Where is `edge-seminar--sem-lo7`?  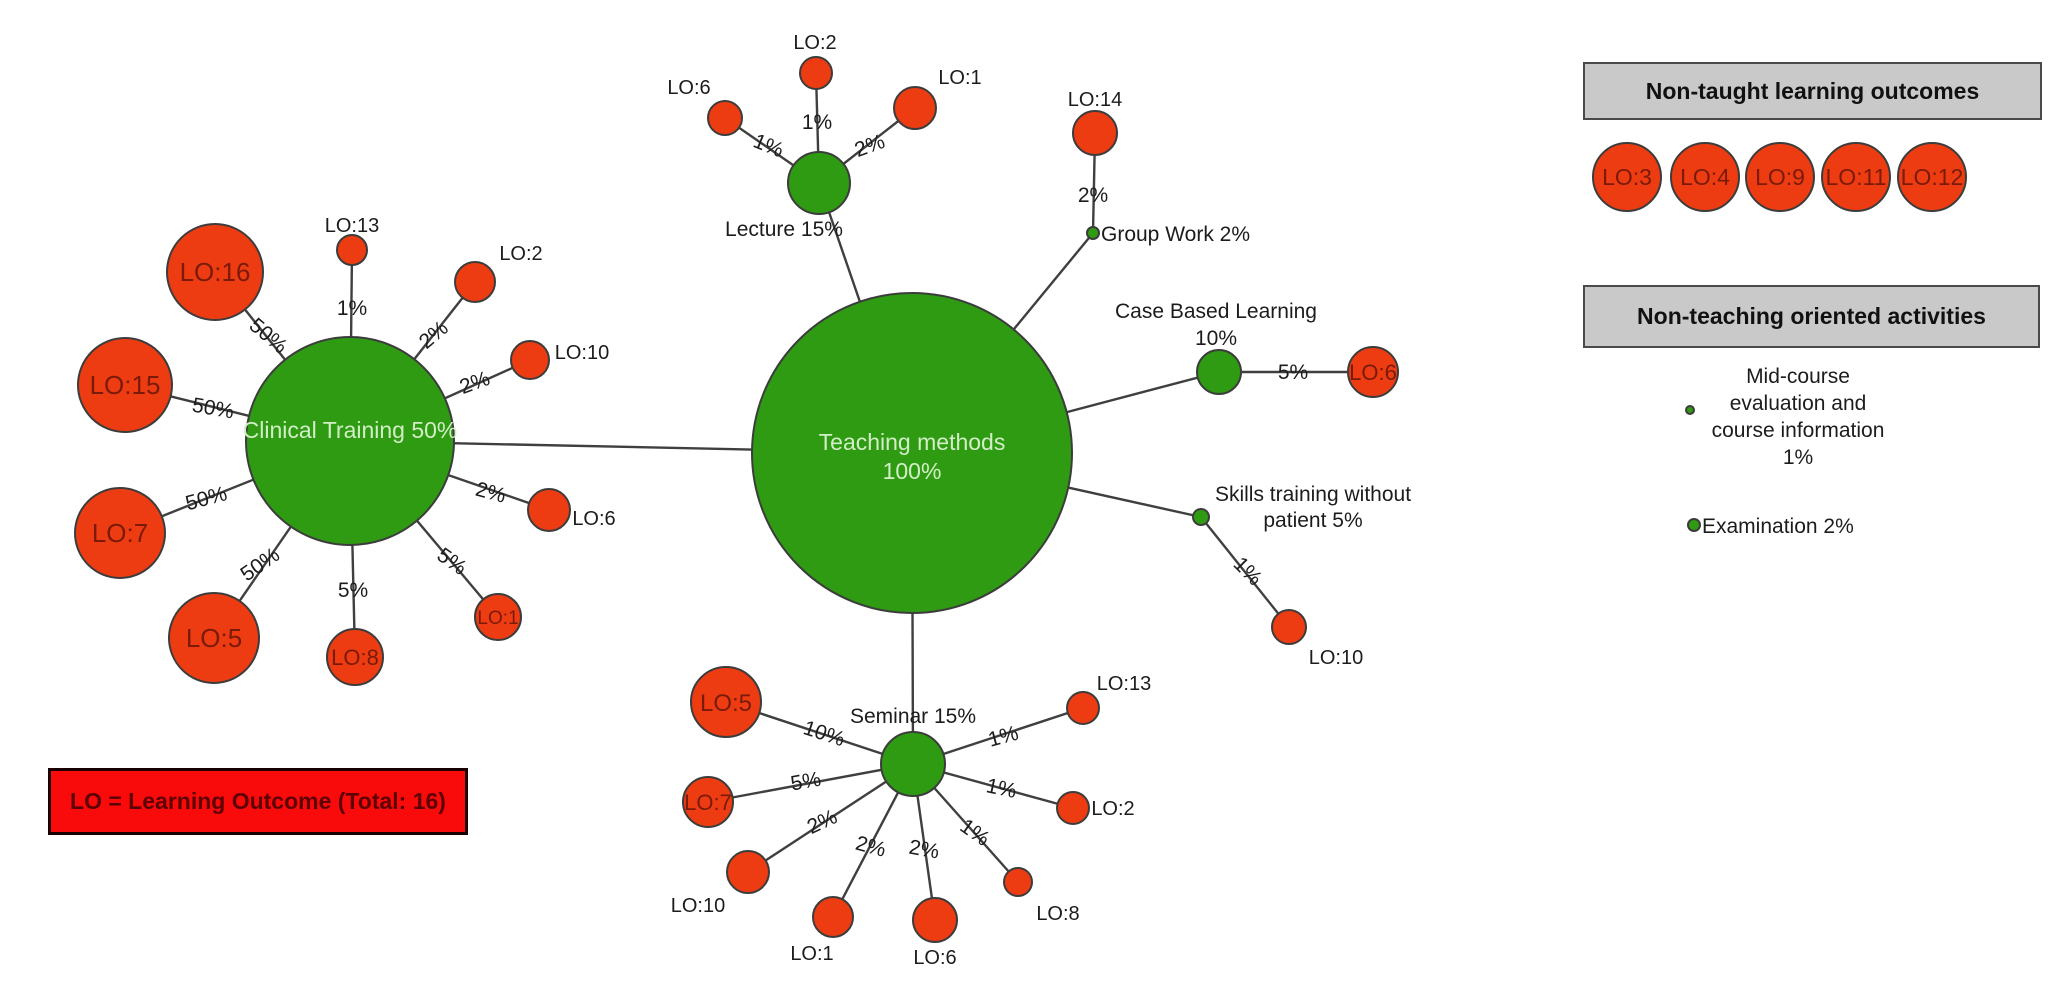
edge-seminar--sem-lo7 is located at coordinates (810, 783).